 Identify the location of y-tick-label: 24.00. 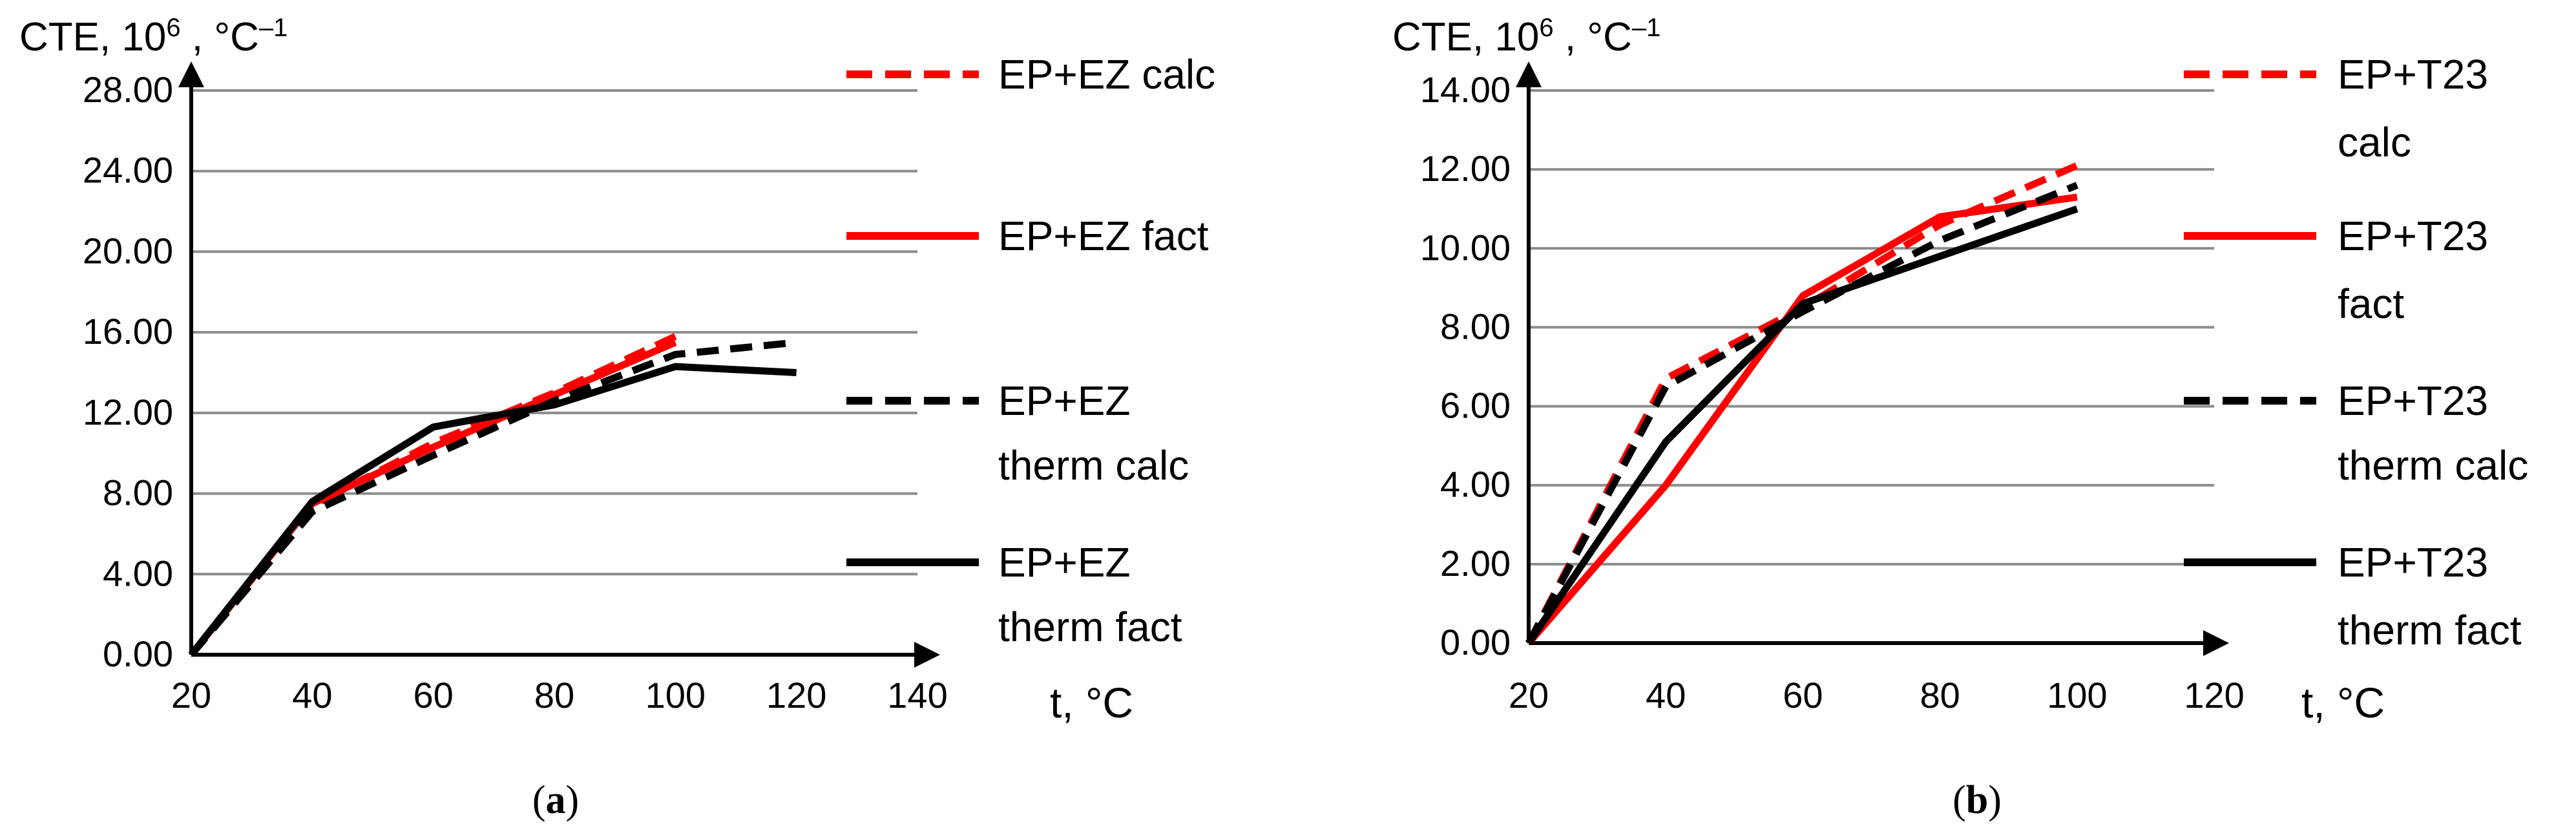
(128, 170).